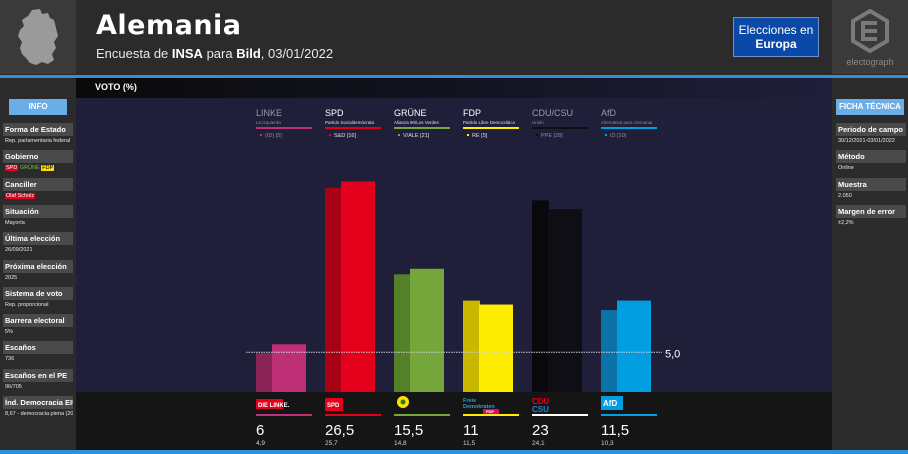  I want to click on elecciones-europa-badge: Elecciones en Europa, so click(776, 37).